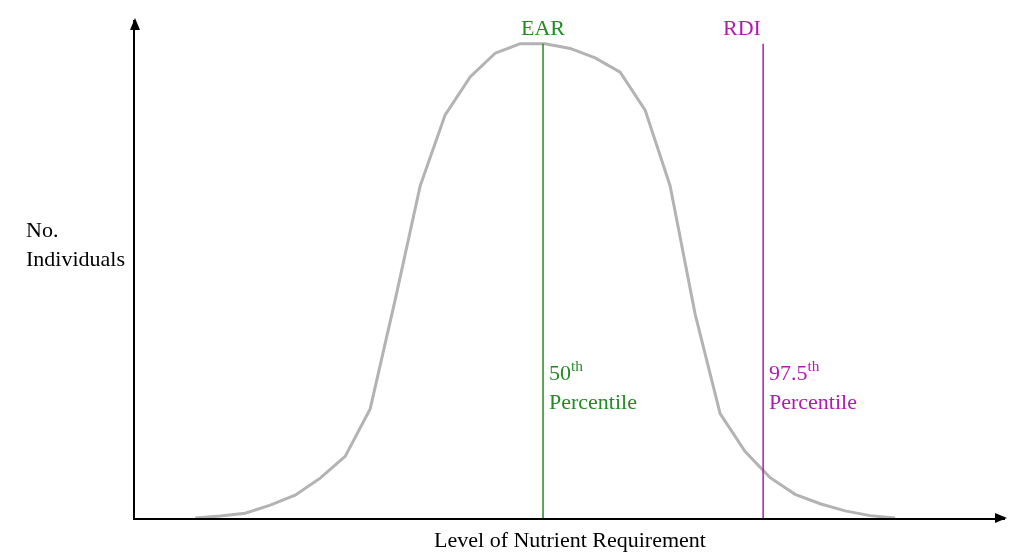 The height and width of the screenshot is (560, 1019). I want to click on annotation: 97.5$^{th}$ Percentile, so click(813, 385).